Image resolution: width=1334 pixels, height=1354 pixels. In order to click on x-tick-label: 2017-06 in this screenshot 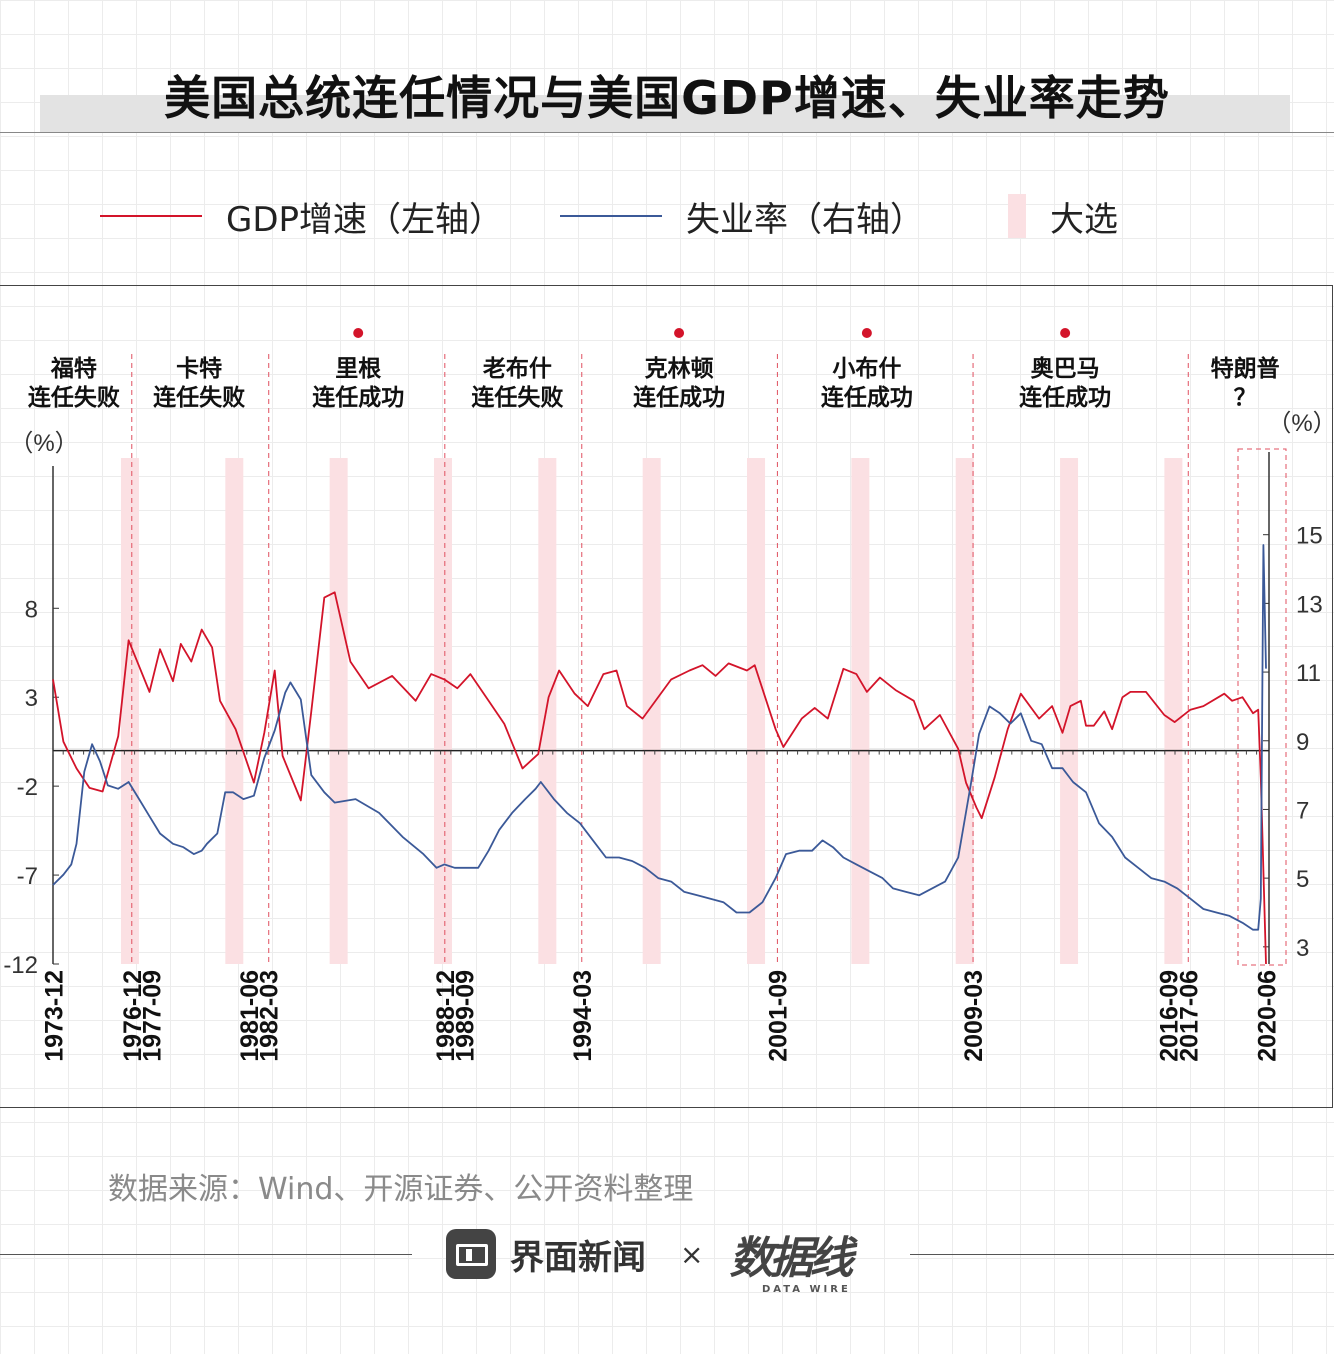, I will do `click(1189, 1016)`.